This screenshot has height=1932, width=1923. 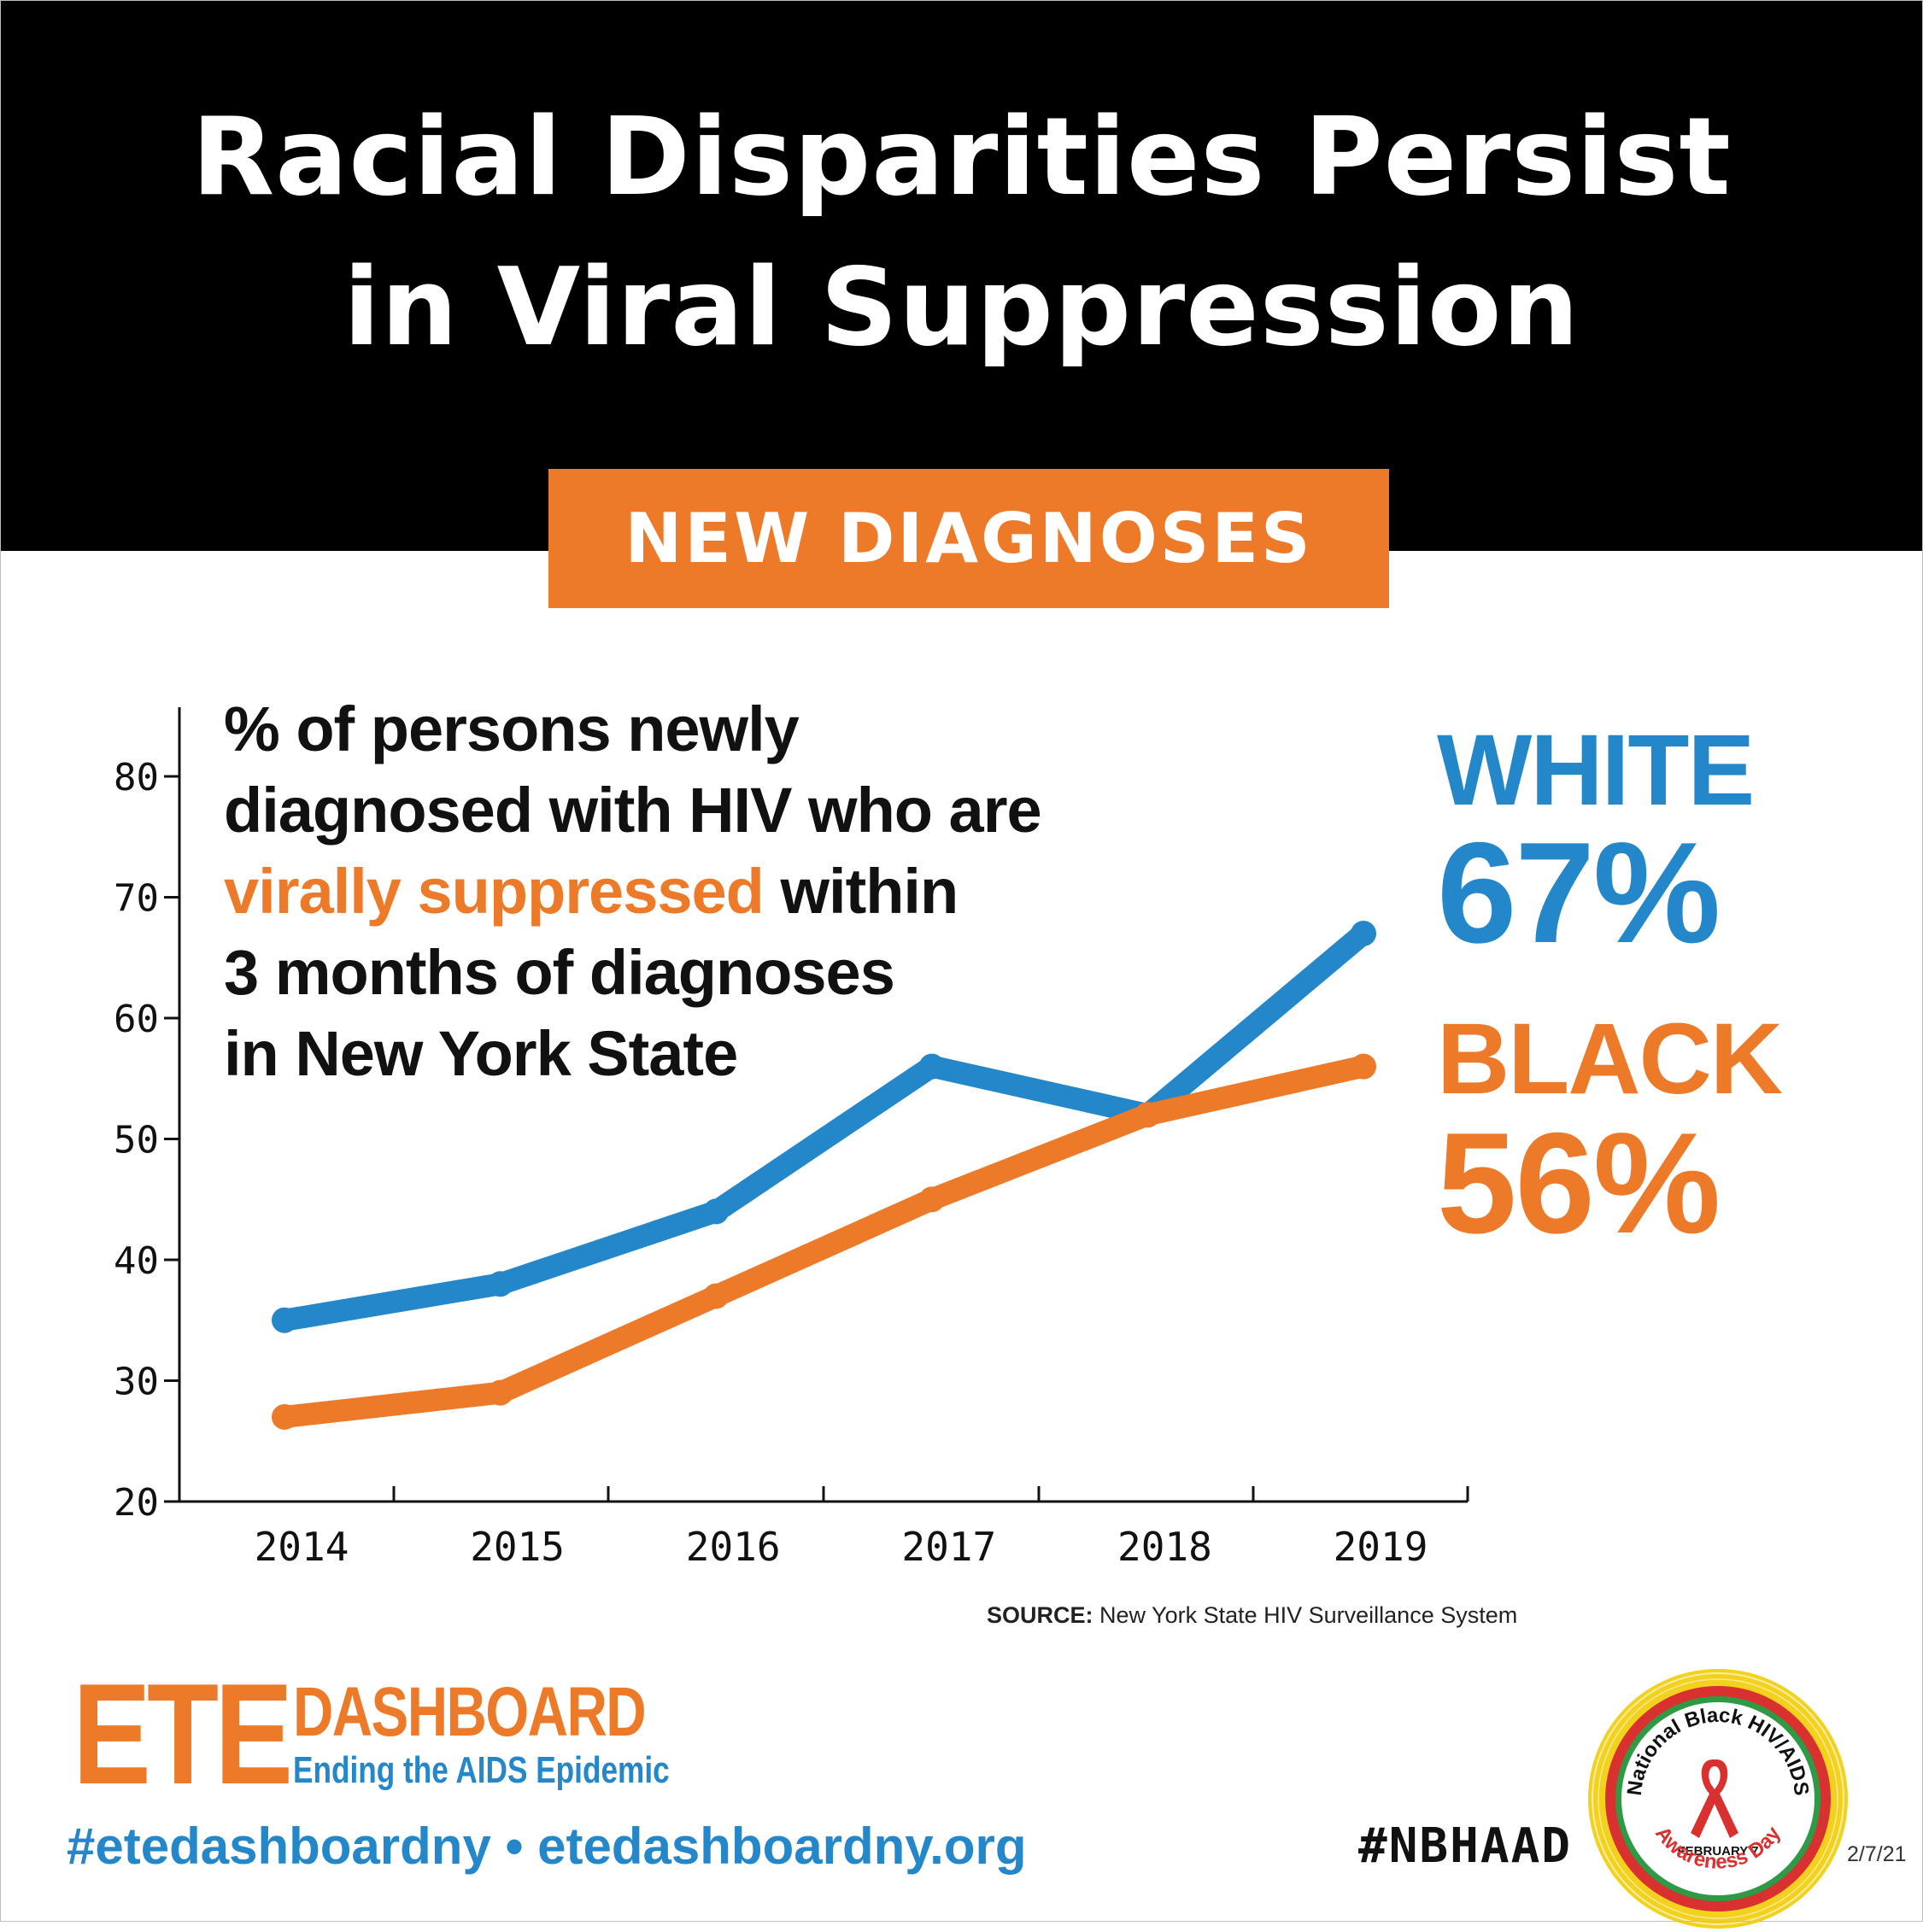 What do you see at coordinates (1877, 1854) in the screenshot?
I see `date-stamp: 2/7/21` at bounding box center [1877, 1854].